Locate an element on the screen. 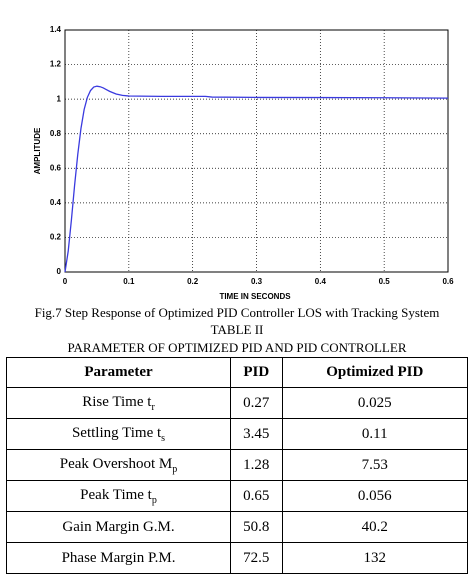 This screenshot has height=574, width=474. table-row: Peak Overshoot Mp 1.28 7.53 is located at coordinates (237, 465).